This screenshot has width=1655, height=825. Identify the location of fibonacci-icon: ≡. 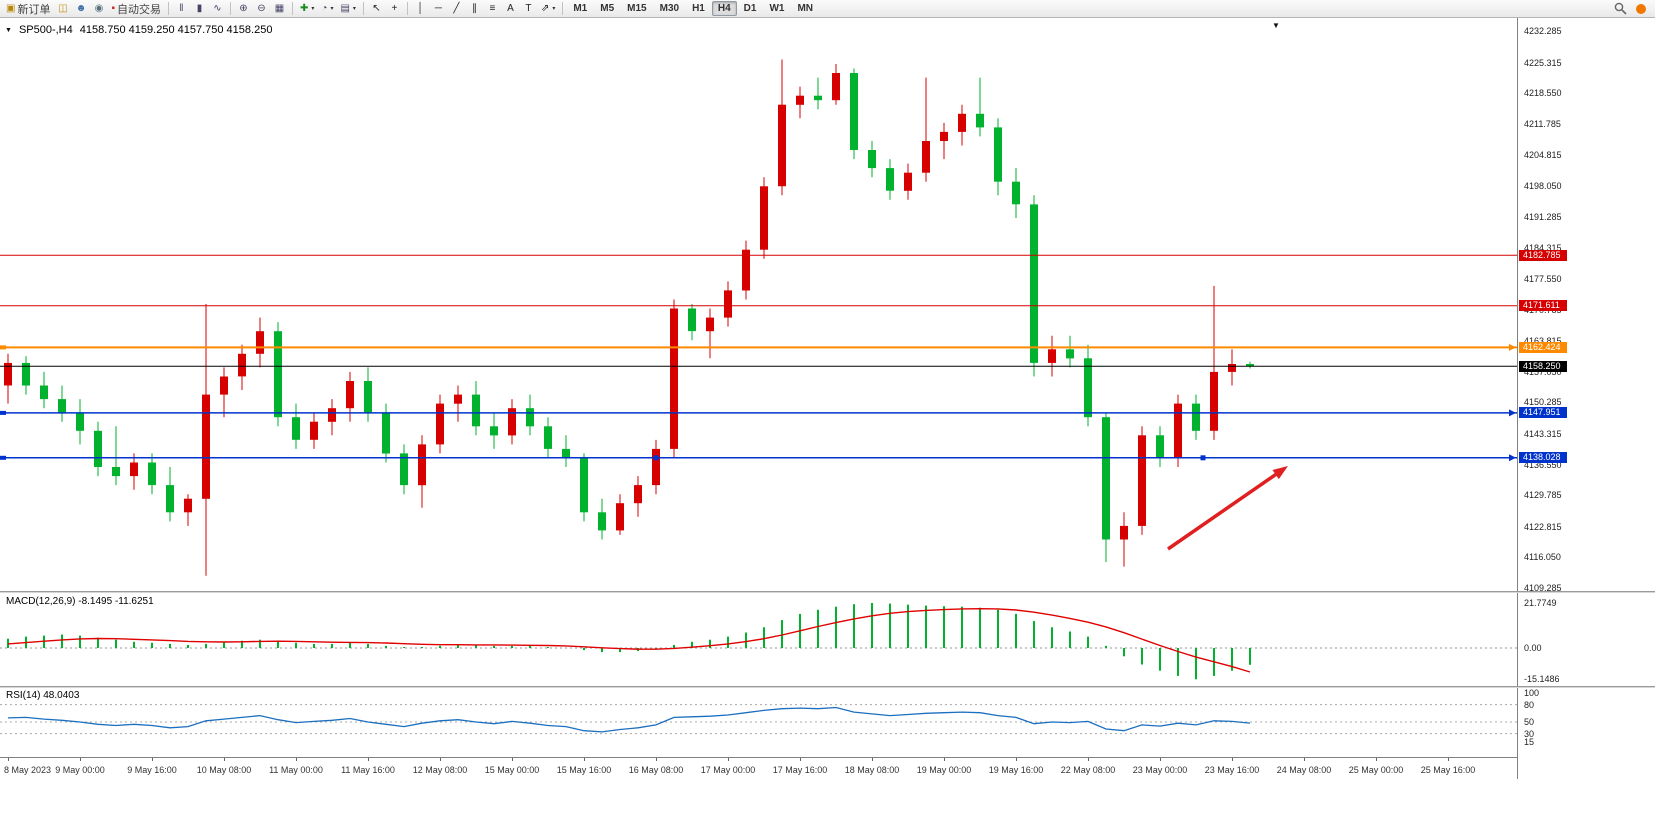
(492, 8).